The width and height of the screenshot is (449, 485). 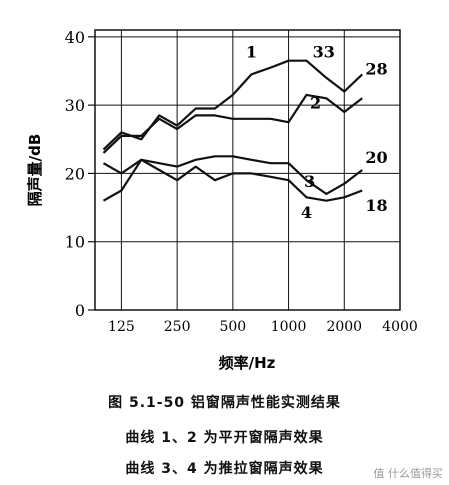 I want to click on watermark: 值 什么值得买, so click(x=408, y=473).